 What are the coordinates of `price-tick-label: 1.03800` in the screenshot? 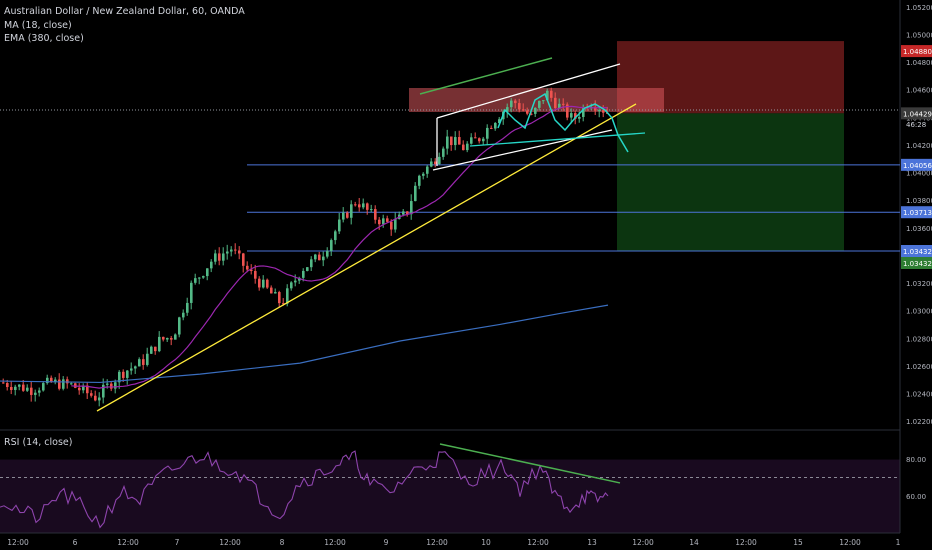 It's located at (919, 201).